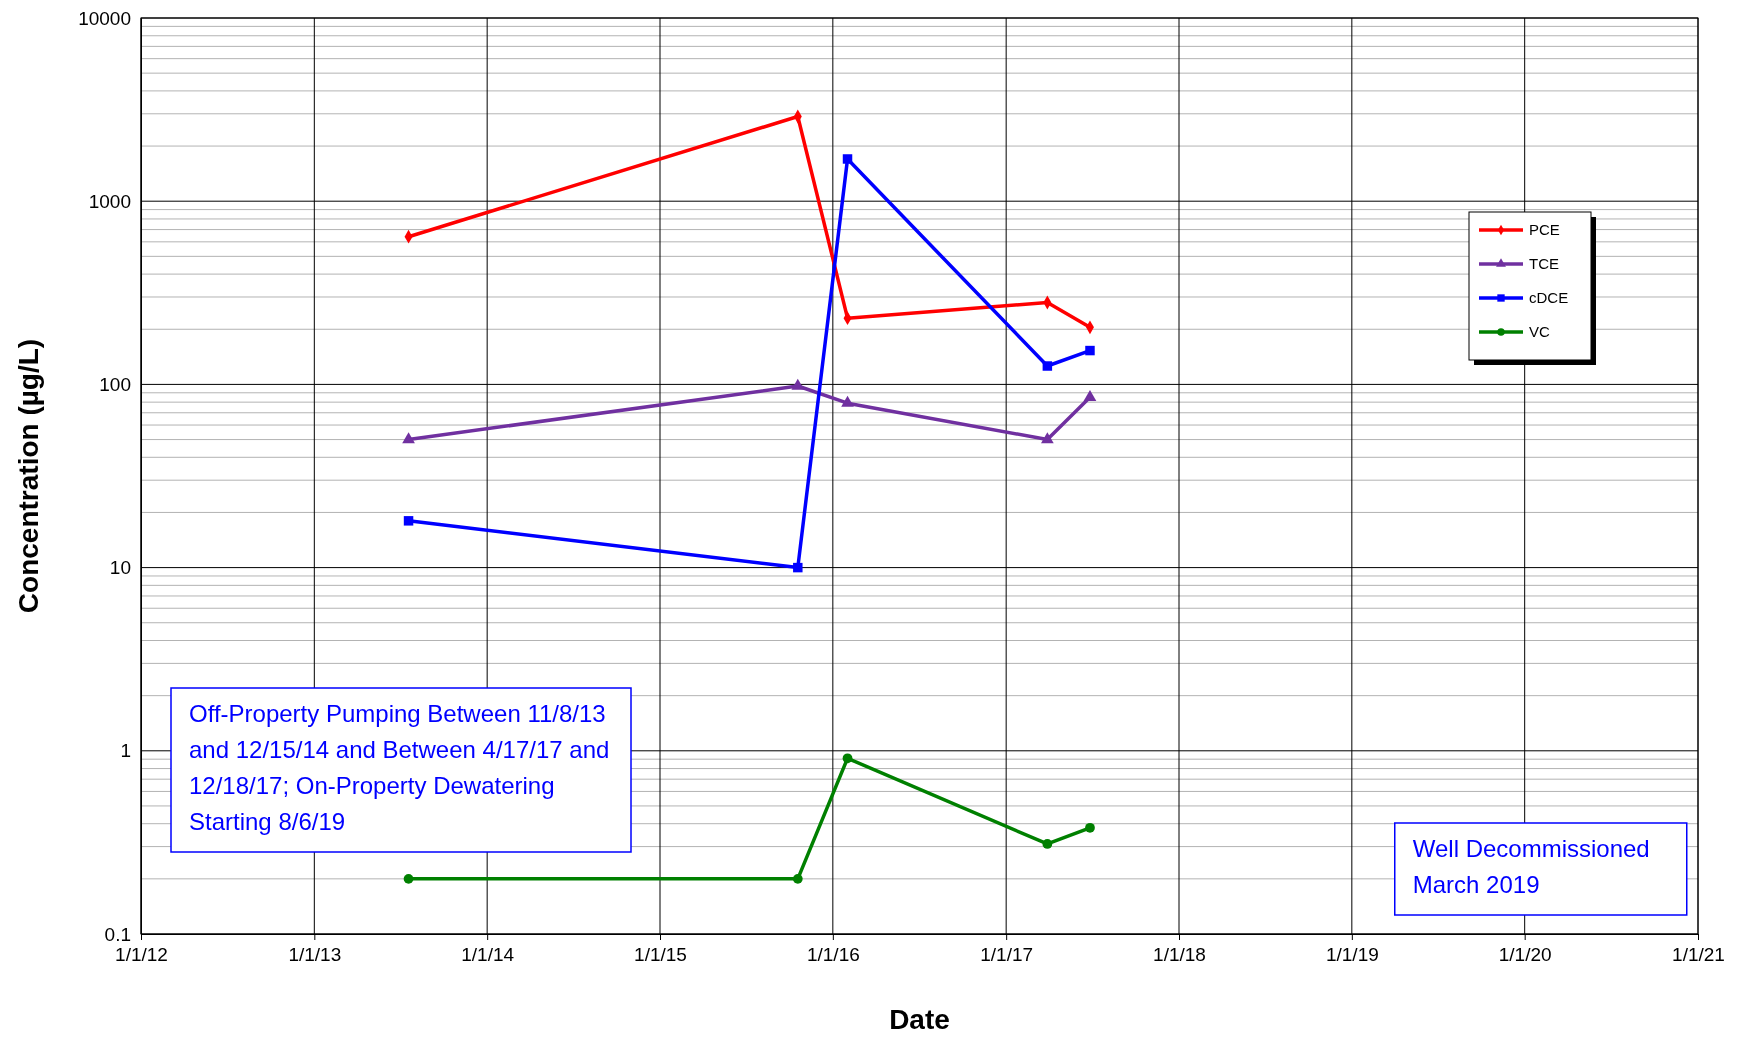 This screenshot has width=1744, height=1041. Describe the element at coordinates (109, 201) in the screenshot. I see `y-tick-label: 1000` at that location.